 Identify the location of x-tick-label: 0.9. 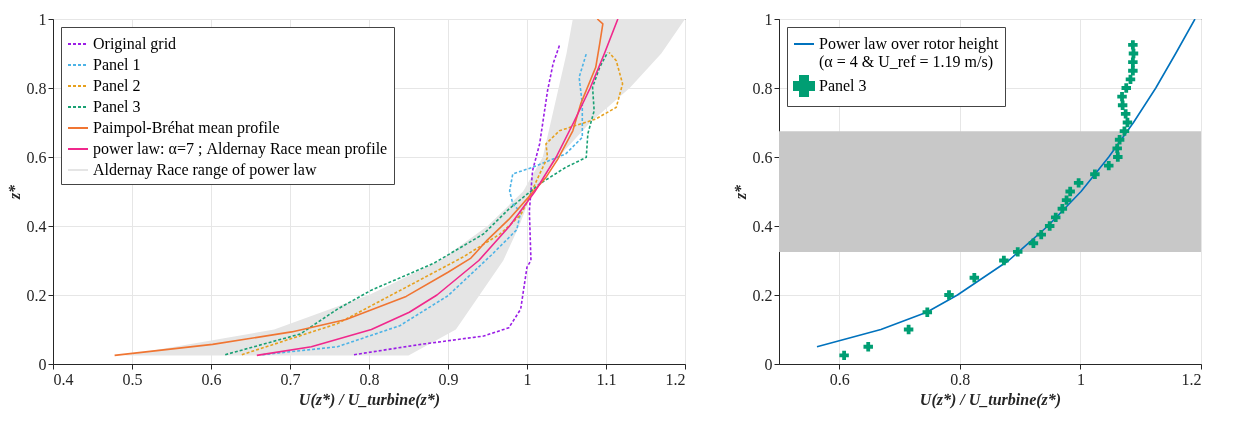
(448, 379).